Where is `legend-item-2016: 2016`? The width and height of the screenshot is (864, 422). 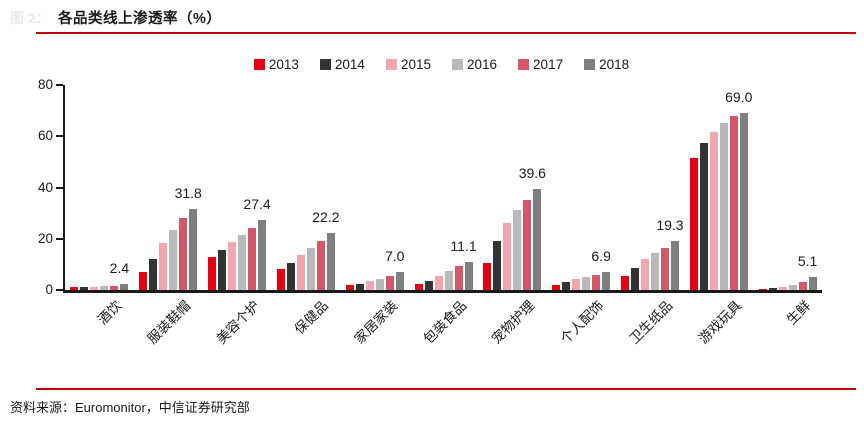
legend-item-2016: 2016 is located at coordinates (474, 64).